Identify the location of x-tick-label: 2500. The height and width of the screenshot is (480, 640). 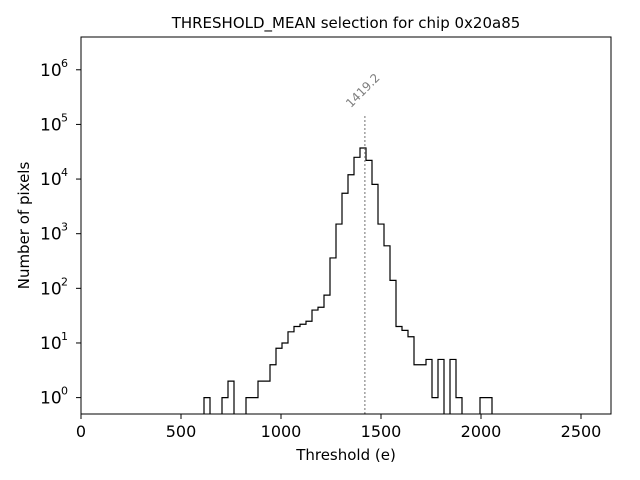
(581, 431).